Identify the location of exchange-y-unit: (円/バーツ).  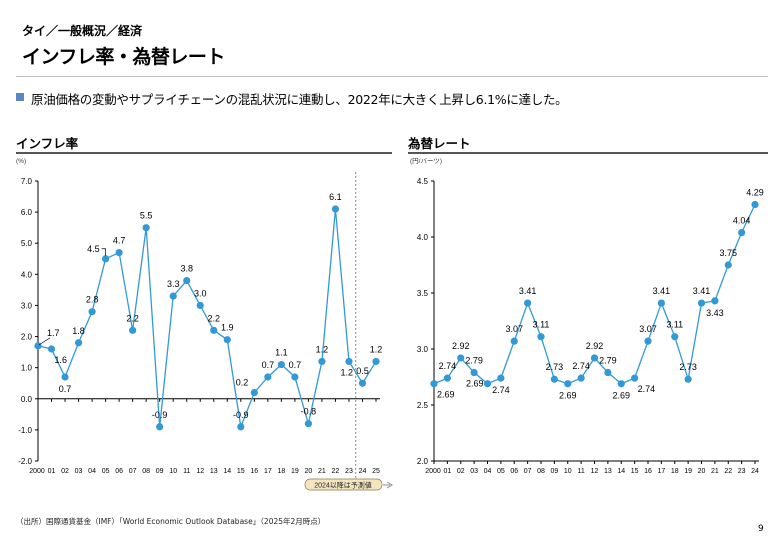
(426, 161).